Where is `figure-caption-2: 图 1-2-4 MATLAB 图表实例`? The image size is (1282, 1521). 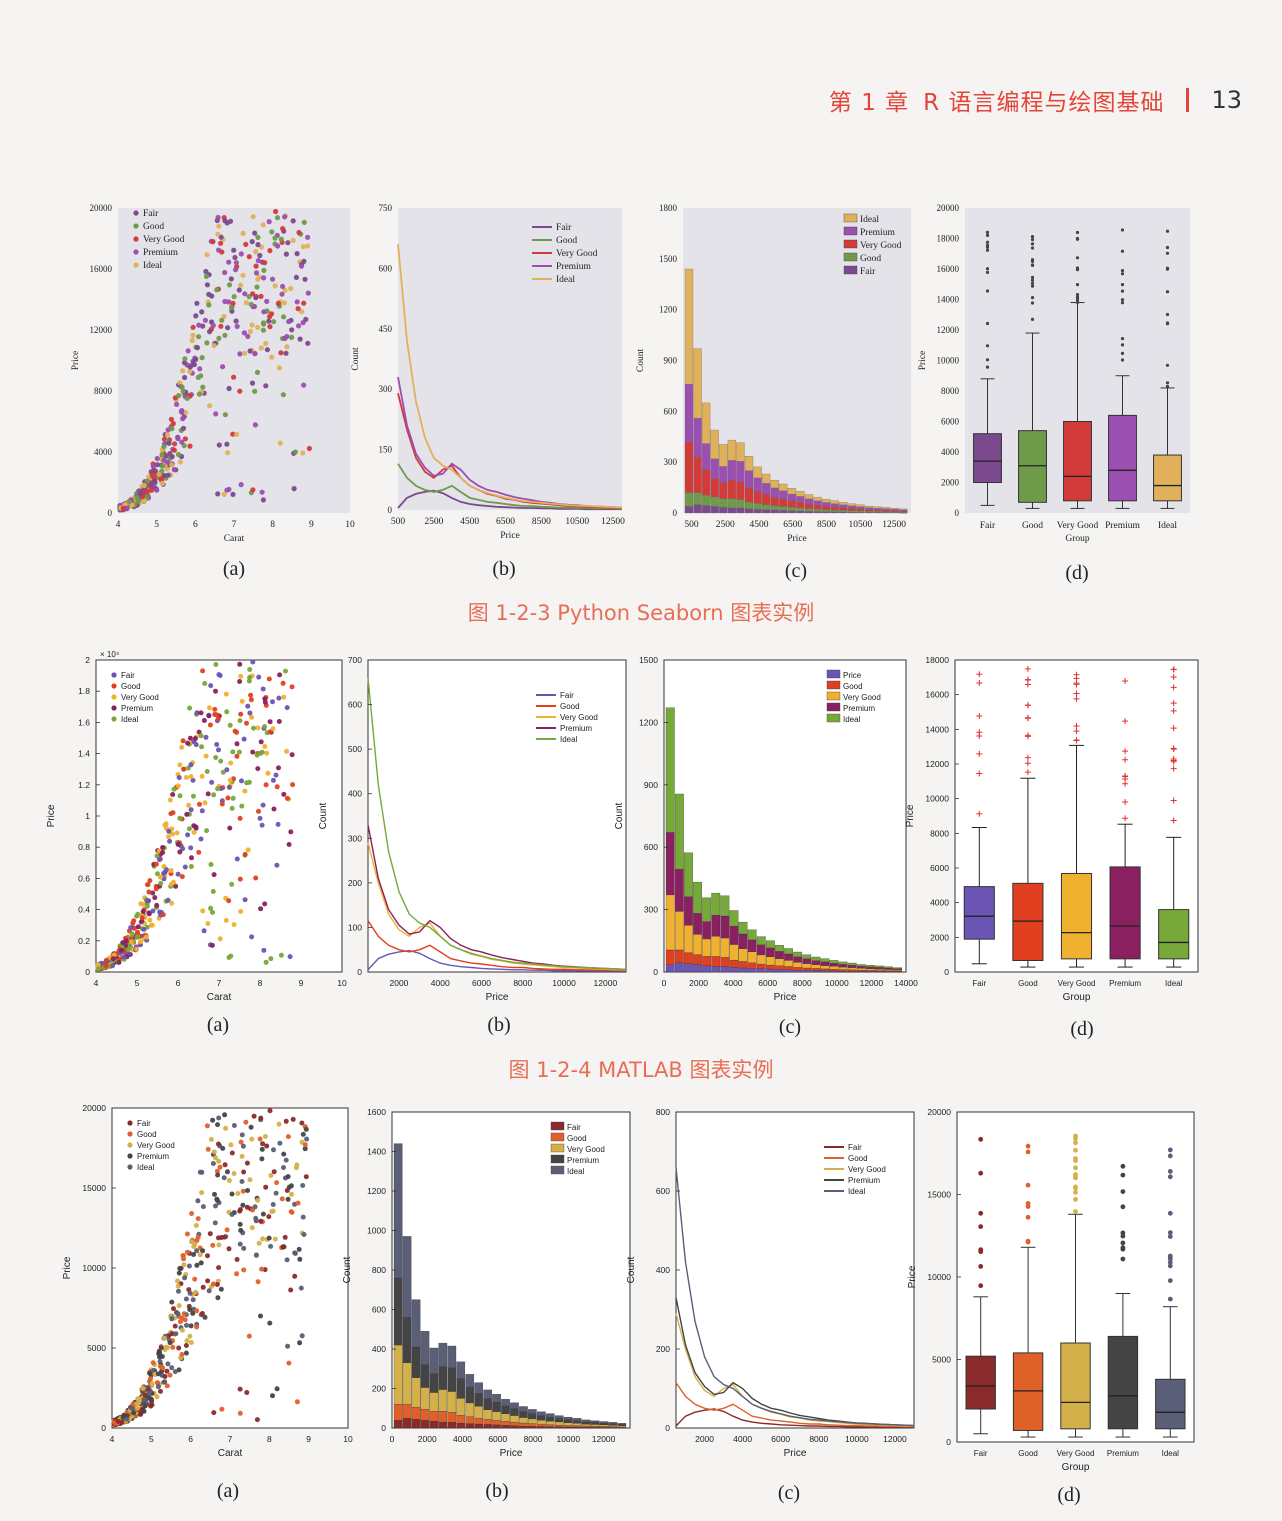
figure-caption-2: 图 1-2-4 MATLAB 图表实例 is located at coordinates (641, 1070).